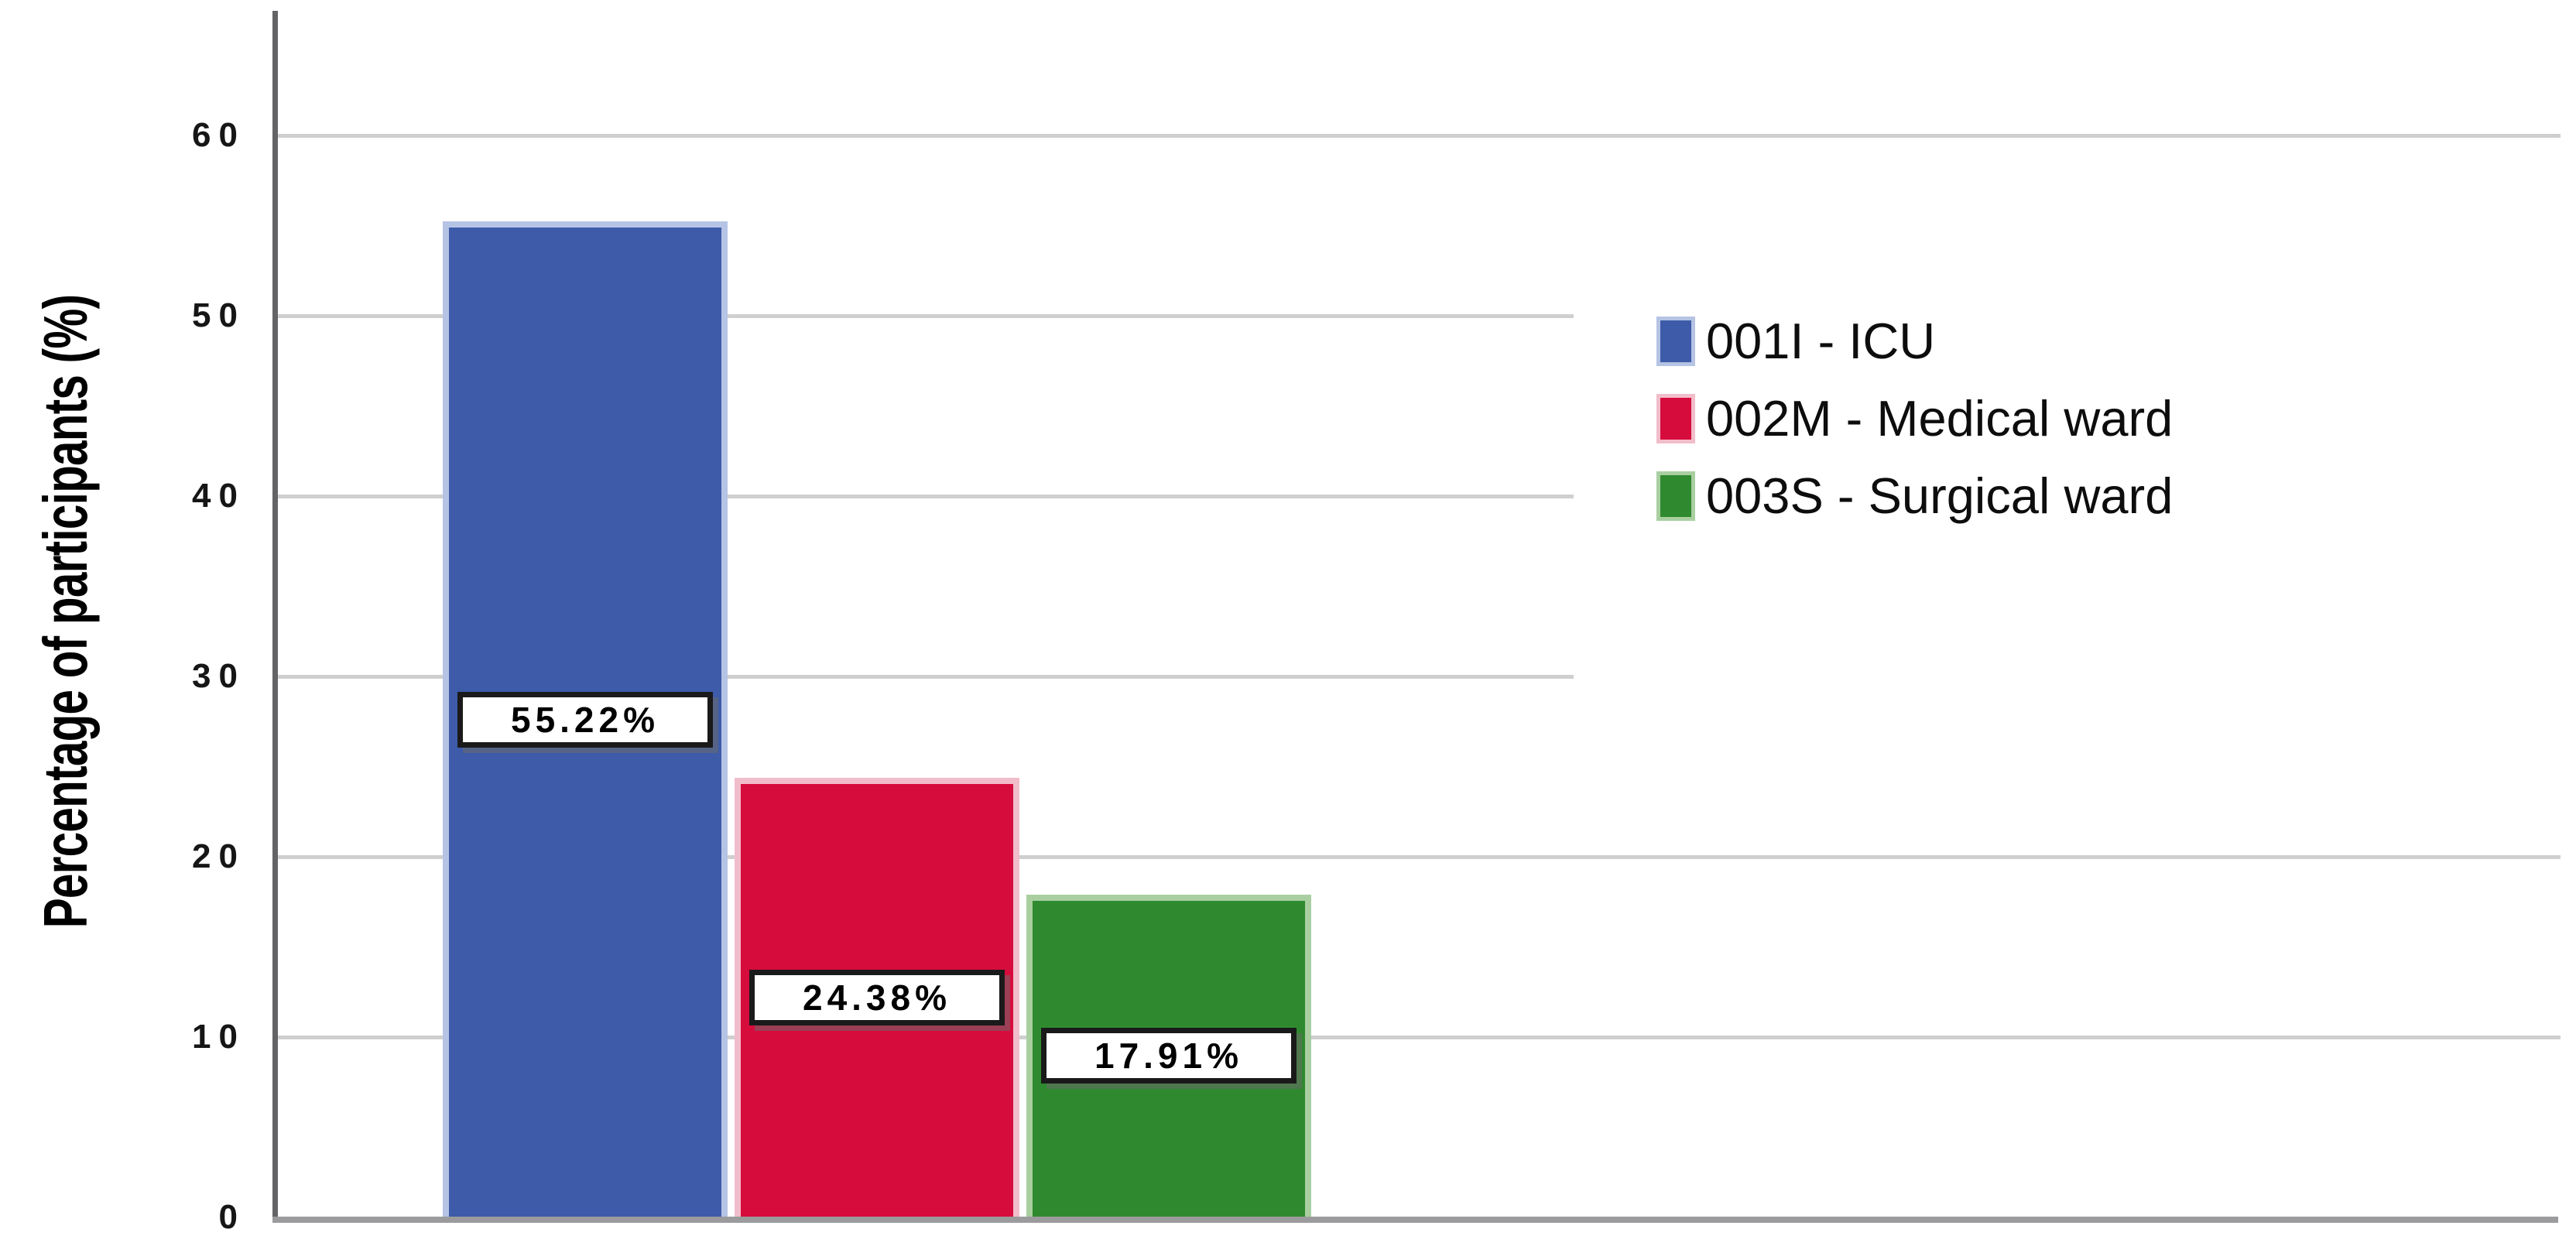  Describe the element at coordinates (218, 856) in the screenshot. I see `y-tick-label-20: 20` at that location.